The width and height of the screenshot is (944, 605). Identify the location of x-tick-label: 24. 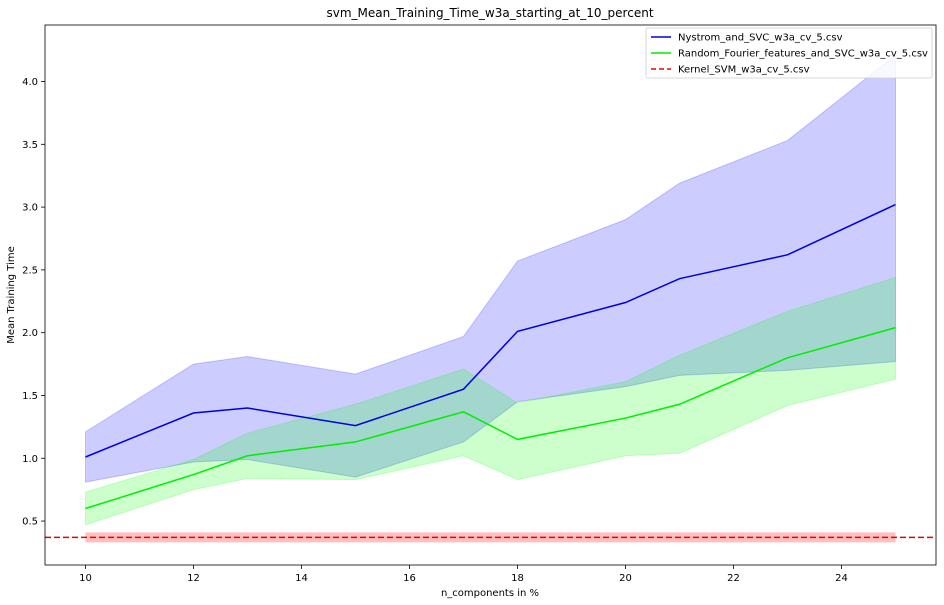
(841, 578).